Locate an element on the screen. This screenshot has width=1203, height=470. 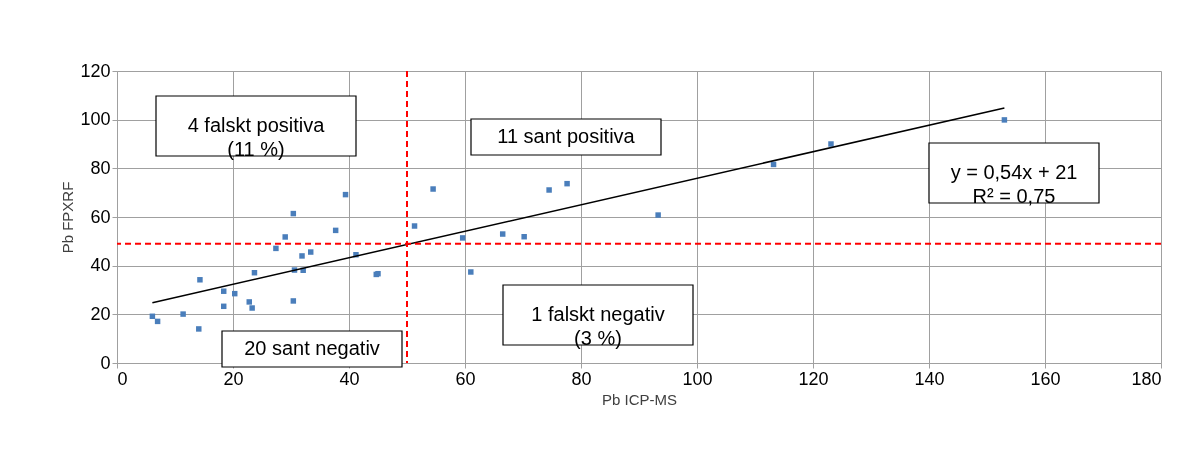
x-tick-label: 180 is located at coordinates (1146, 378).